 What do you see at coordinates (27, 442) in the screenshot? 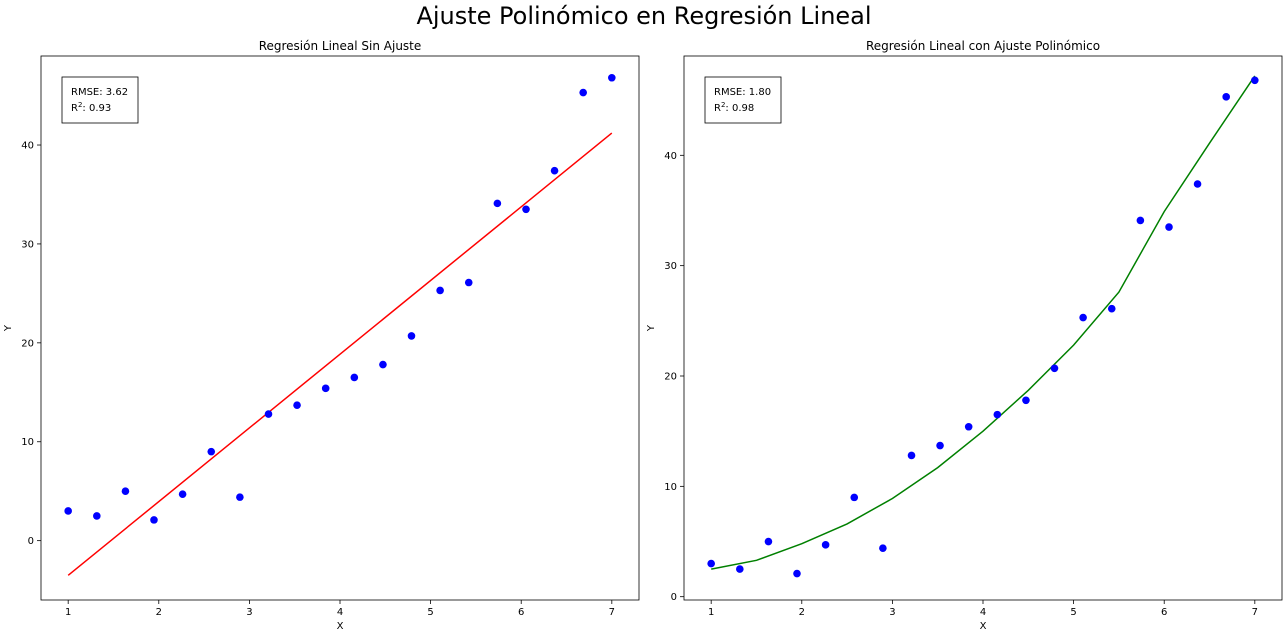
I see `left-y-tick-label: 10` at bounding box center [27, 442].